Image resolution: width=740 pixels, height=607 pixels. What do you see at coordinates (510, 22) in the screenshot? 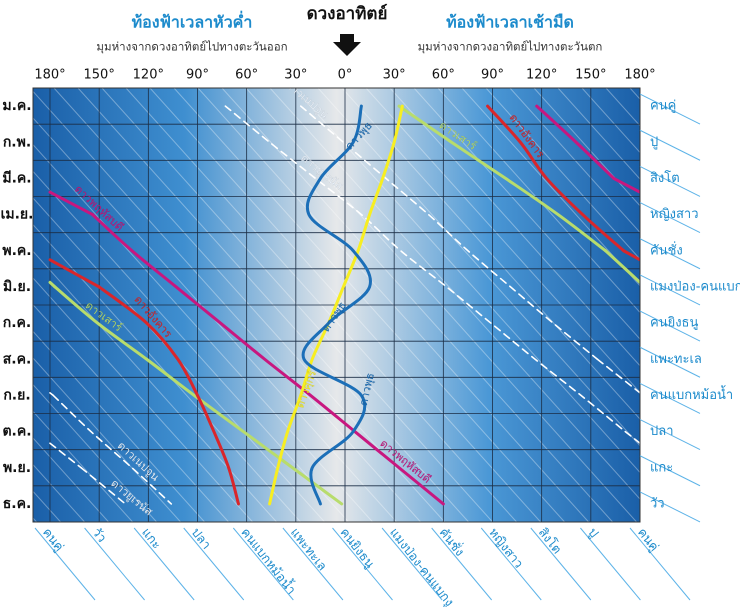
I see `right-heading: ท้องฟ้าเวลาเช้ามืด` at bounding box center [510, 22].